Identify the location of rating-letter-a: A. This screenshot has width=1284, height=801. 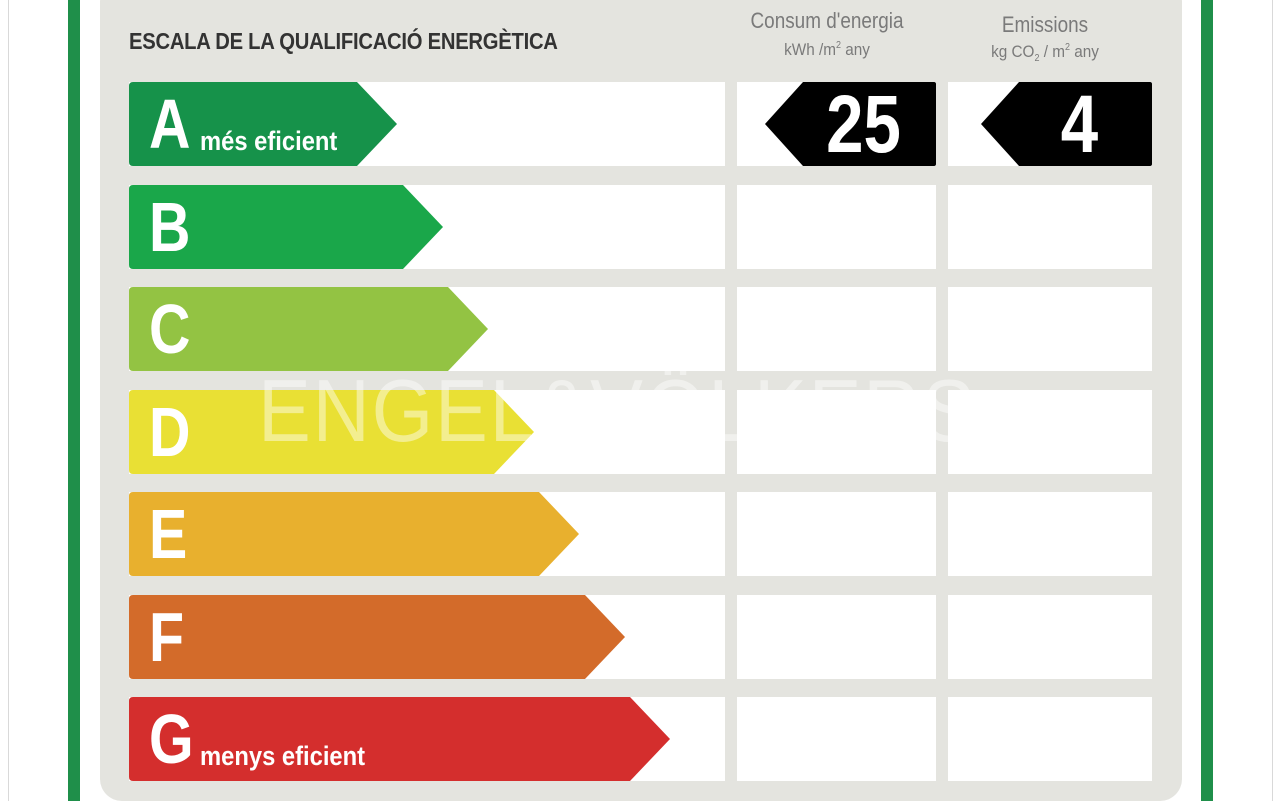
(170, 124).